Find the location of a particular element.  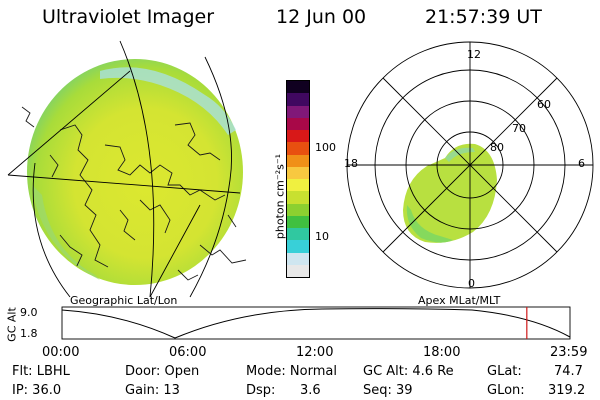

colorbar-unit-label: photon cm⁻²s⁻¹ is located at coordinates (280, 196).